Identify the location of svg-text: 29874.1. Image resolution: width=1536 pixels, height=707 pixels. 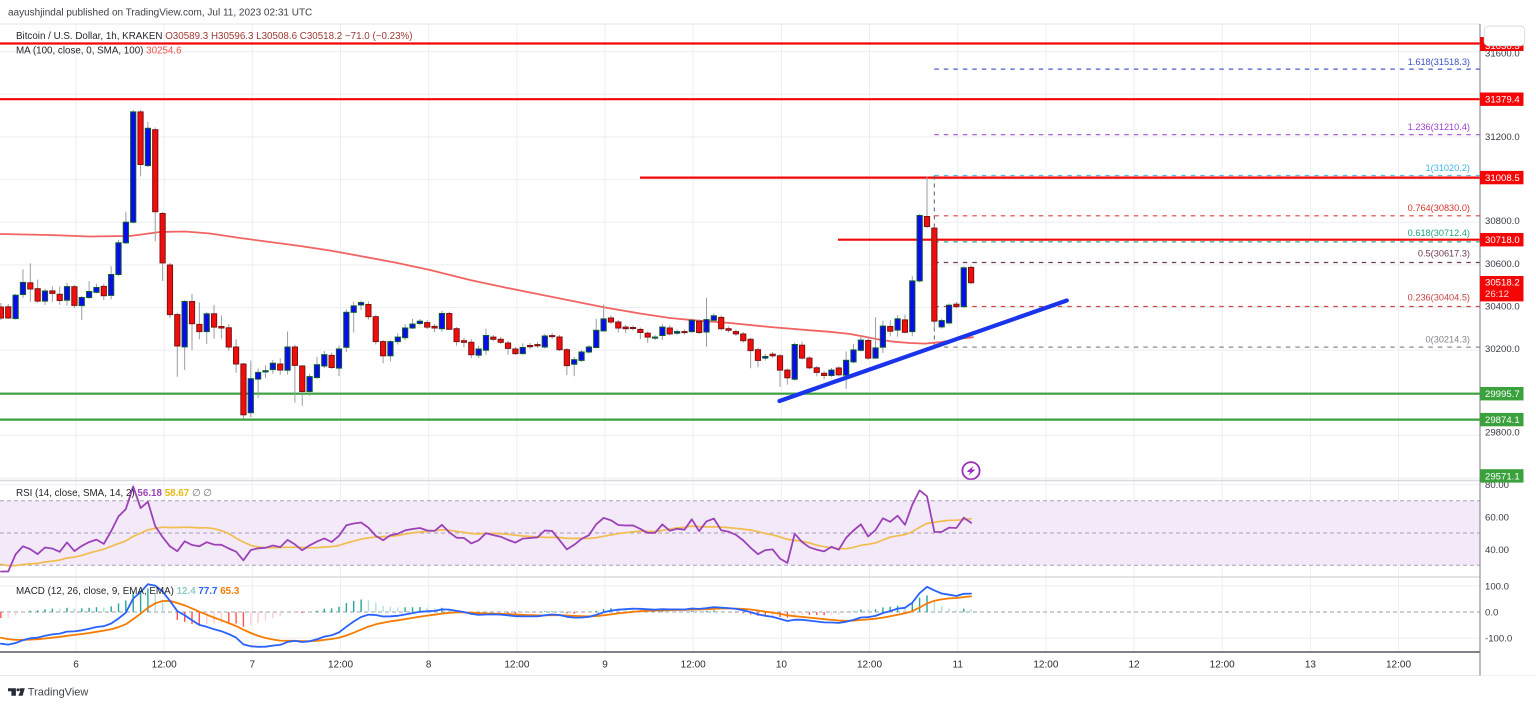
(1502, 420).